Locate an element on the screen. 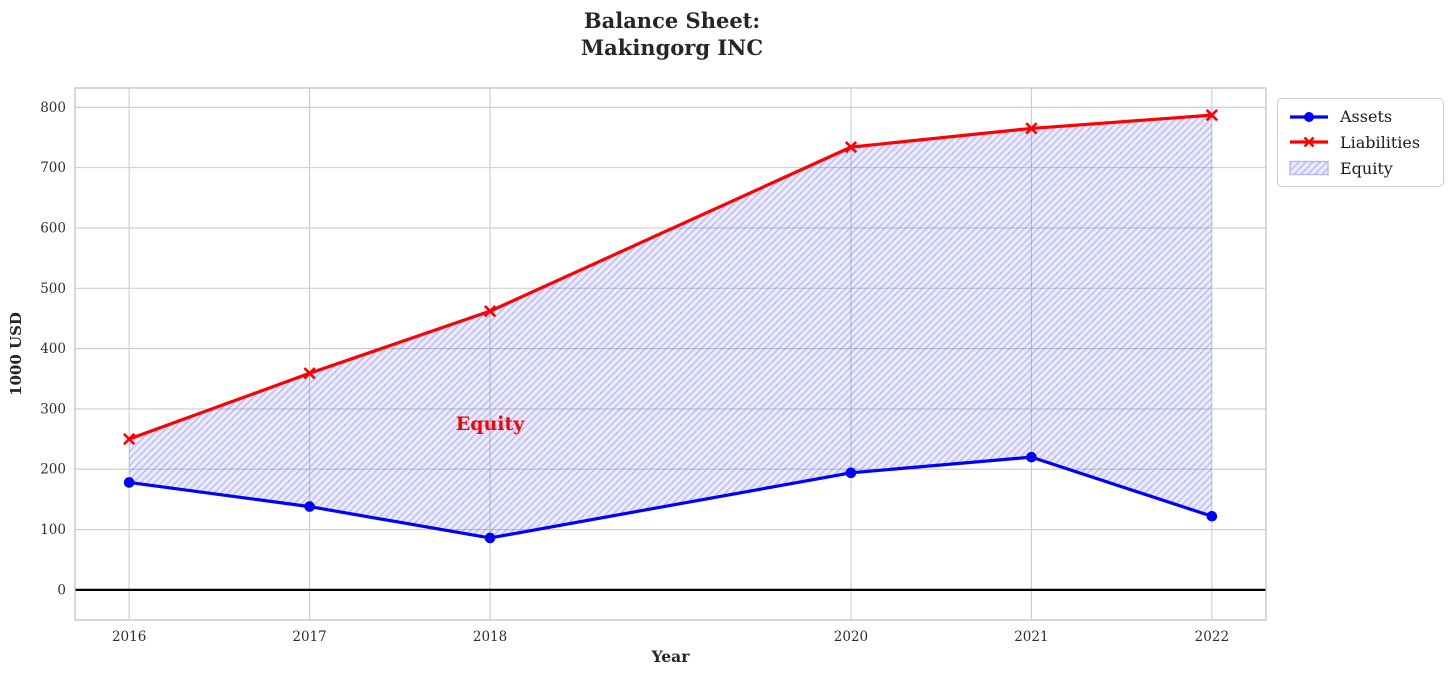 The image size is (1454, 676). equity-annotation: Equity is located at coordinates (490, 423).